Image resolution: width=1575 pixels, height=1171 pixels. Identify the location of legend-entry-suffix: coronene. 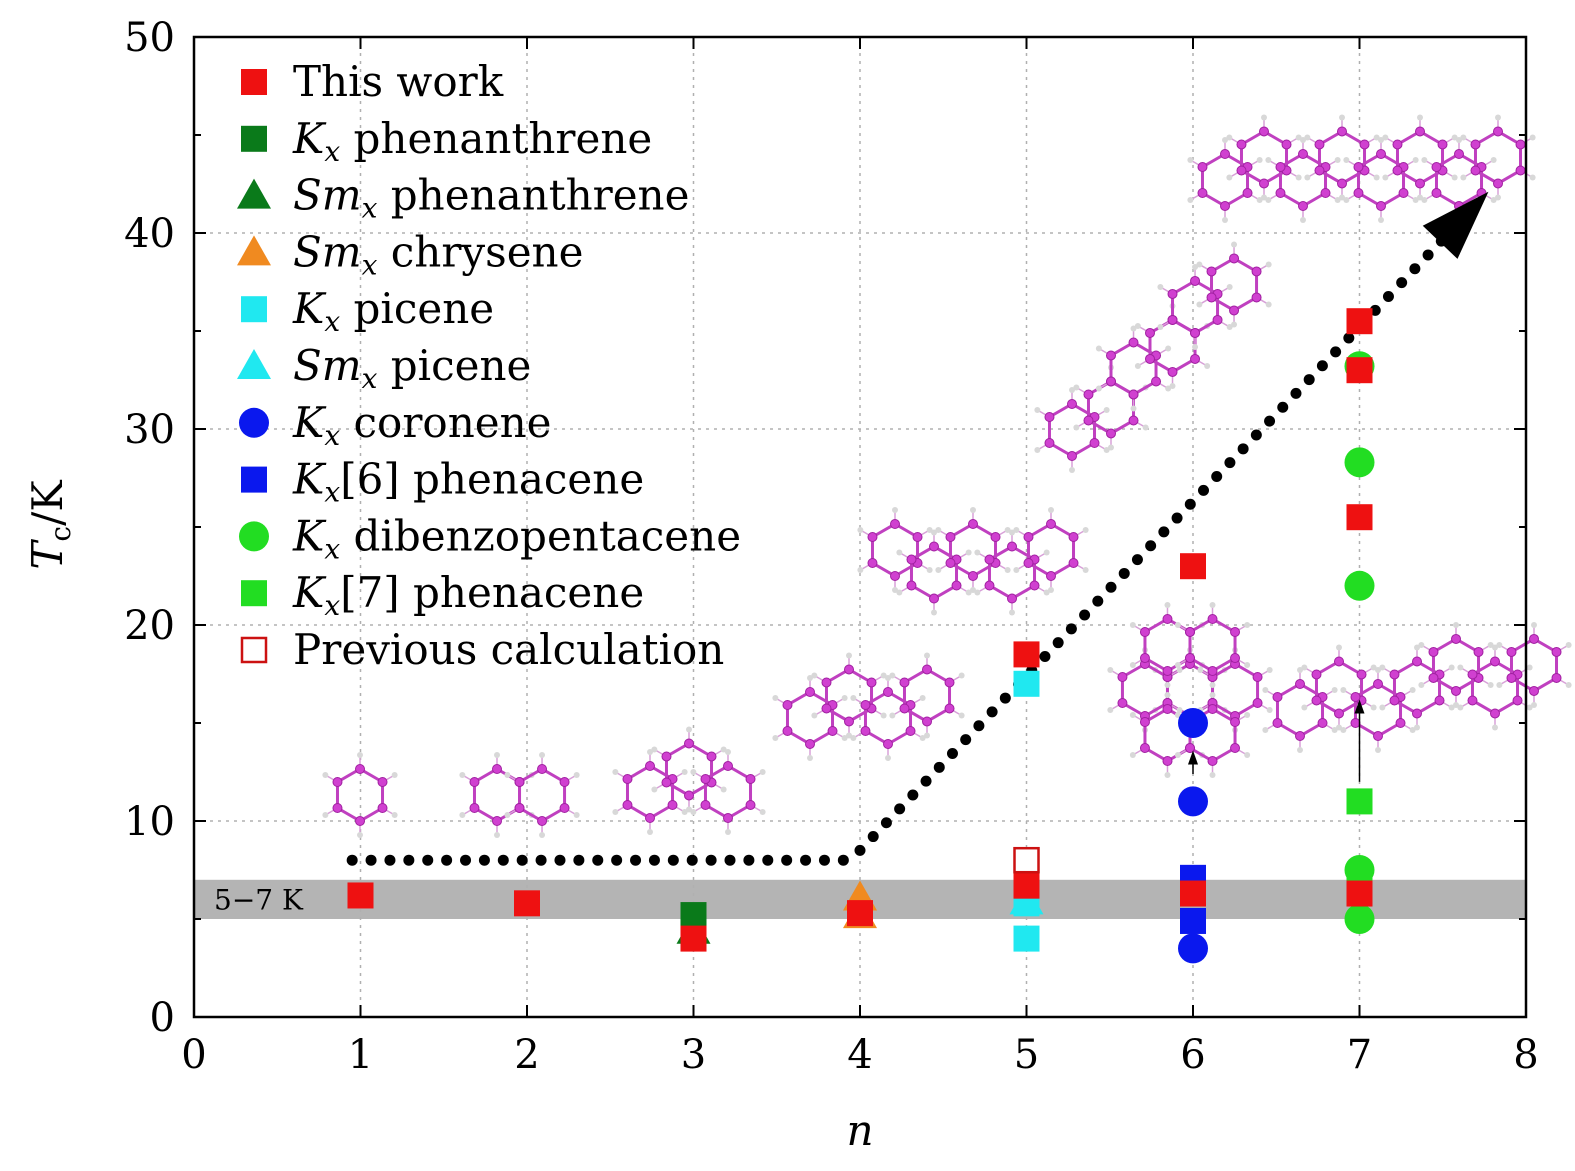
(445, 422).